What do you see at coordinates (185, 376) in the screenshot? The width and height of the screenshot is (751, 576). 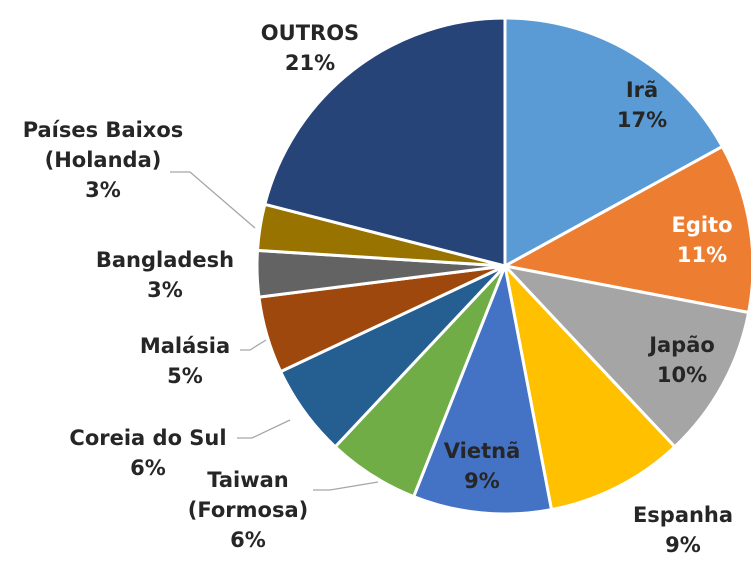 I see `percent-label: 5%` at bounding box center [185, 376].